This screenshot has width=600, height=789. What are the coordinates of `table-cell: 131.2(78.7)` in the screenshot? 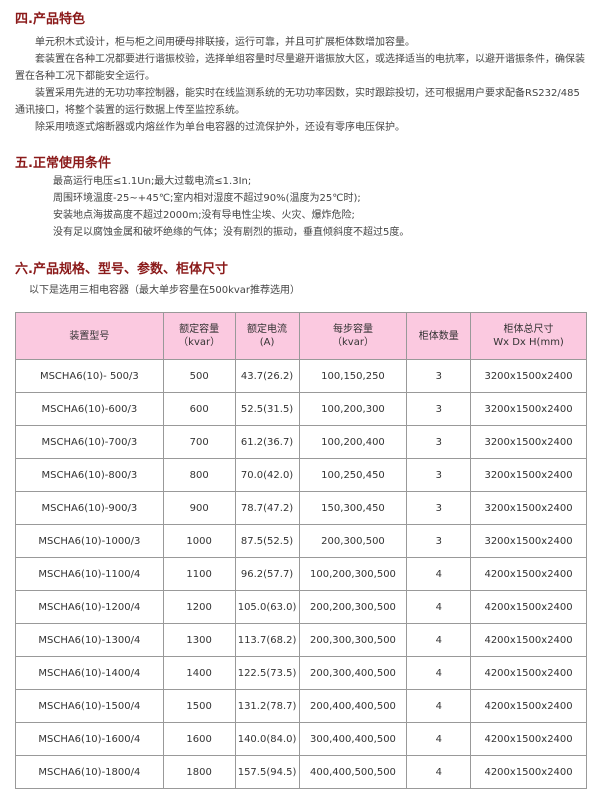 It's located at (267, 706).